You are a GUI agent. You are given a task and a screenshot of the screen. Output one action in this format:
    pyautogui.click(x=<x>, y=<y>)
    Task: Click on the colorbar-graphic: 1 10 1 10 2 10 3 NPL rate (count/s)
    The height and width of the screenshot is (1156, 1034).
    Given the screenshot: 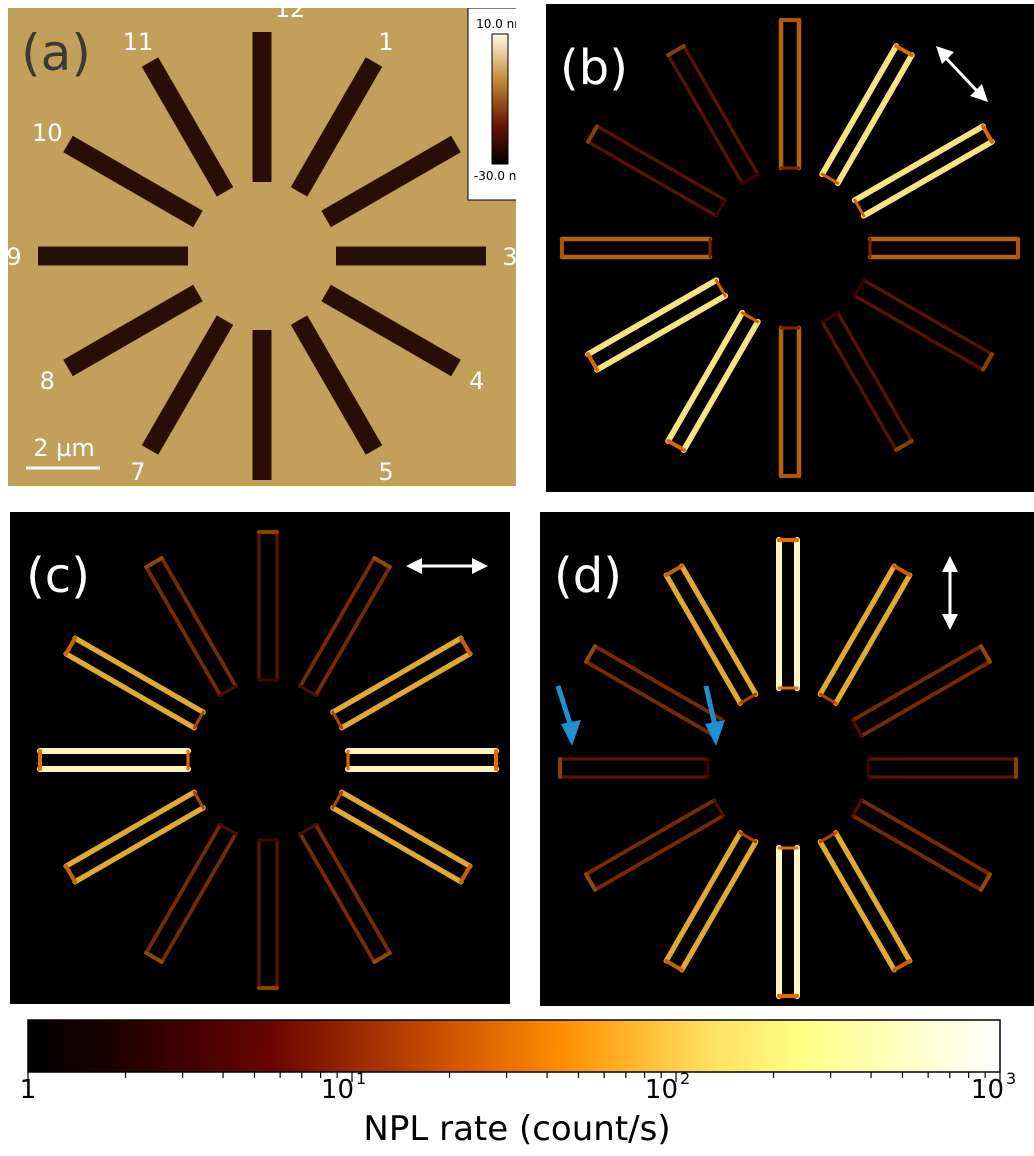 What is the action you would take?
    pyautogui.click(x=518, y=1084)
    